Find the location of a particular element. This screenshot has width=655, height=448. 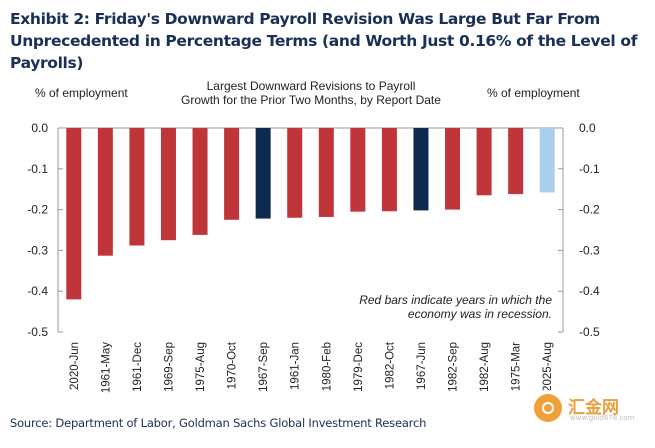

watermark-url: www.gold678.com is located at coordinates (602, 418).